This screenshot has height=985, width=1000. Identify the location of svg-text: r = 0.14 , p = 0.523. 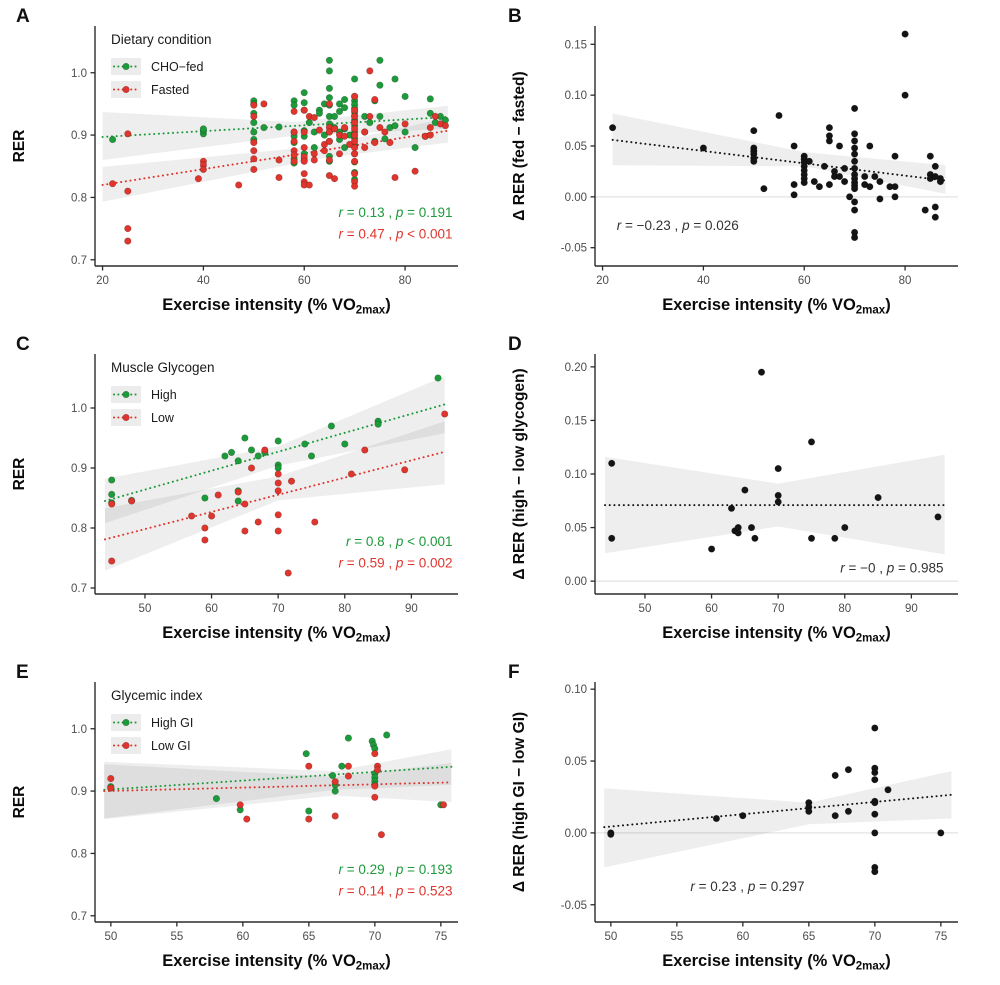
(395, 891).